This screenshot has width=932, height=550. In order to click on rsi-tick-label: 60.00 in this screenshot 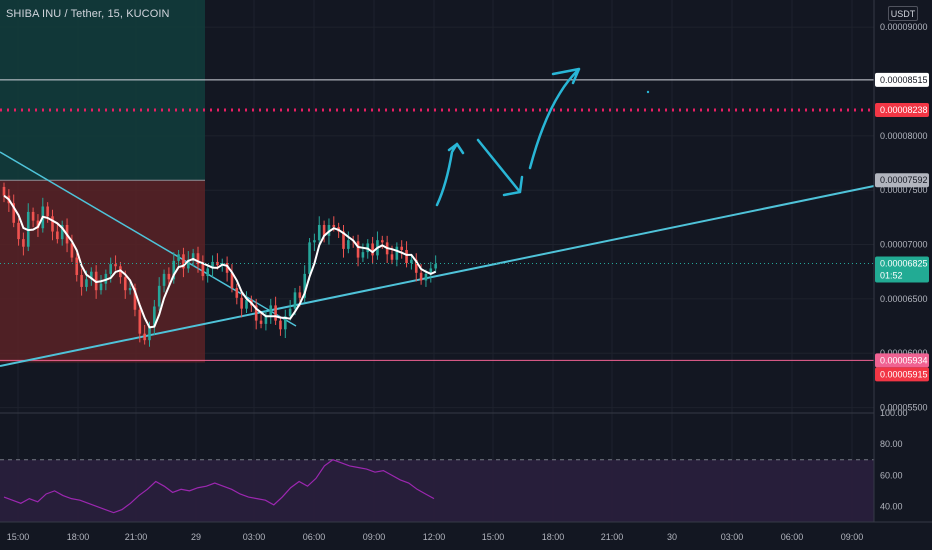, I will do `click(891, 475)`.